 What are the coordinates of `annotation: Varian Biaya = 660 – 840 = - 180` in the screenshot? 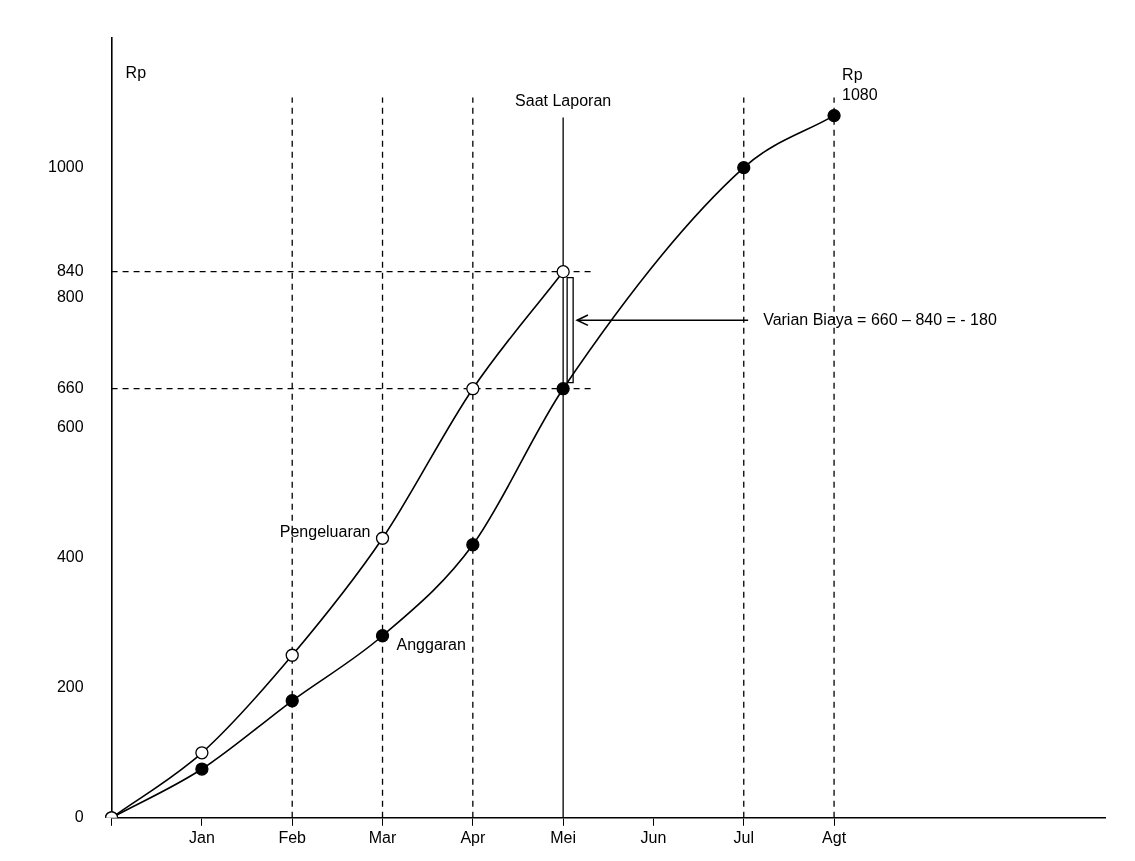 It's located at (880, 319).